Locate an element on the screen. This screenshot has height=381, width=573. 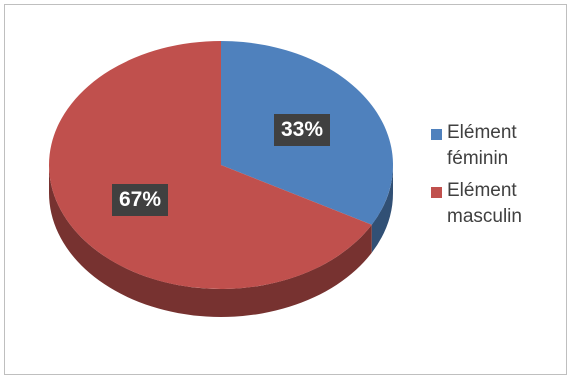
chart-legend: Elément féminin Elément masculin is located at coordinates (495, 178).